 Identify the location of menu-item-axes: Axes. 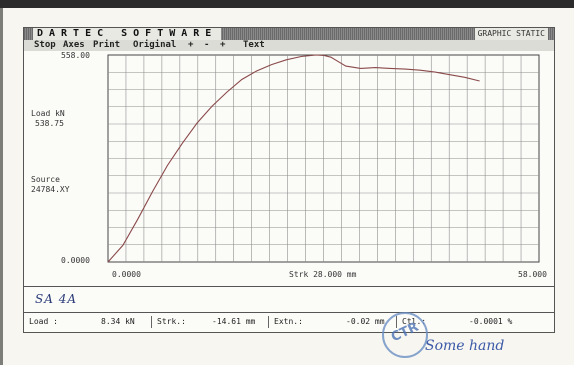
(74, 45).